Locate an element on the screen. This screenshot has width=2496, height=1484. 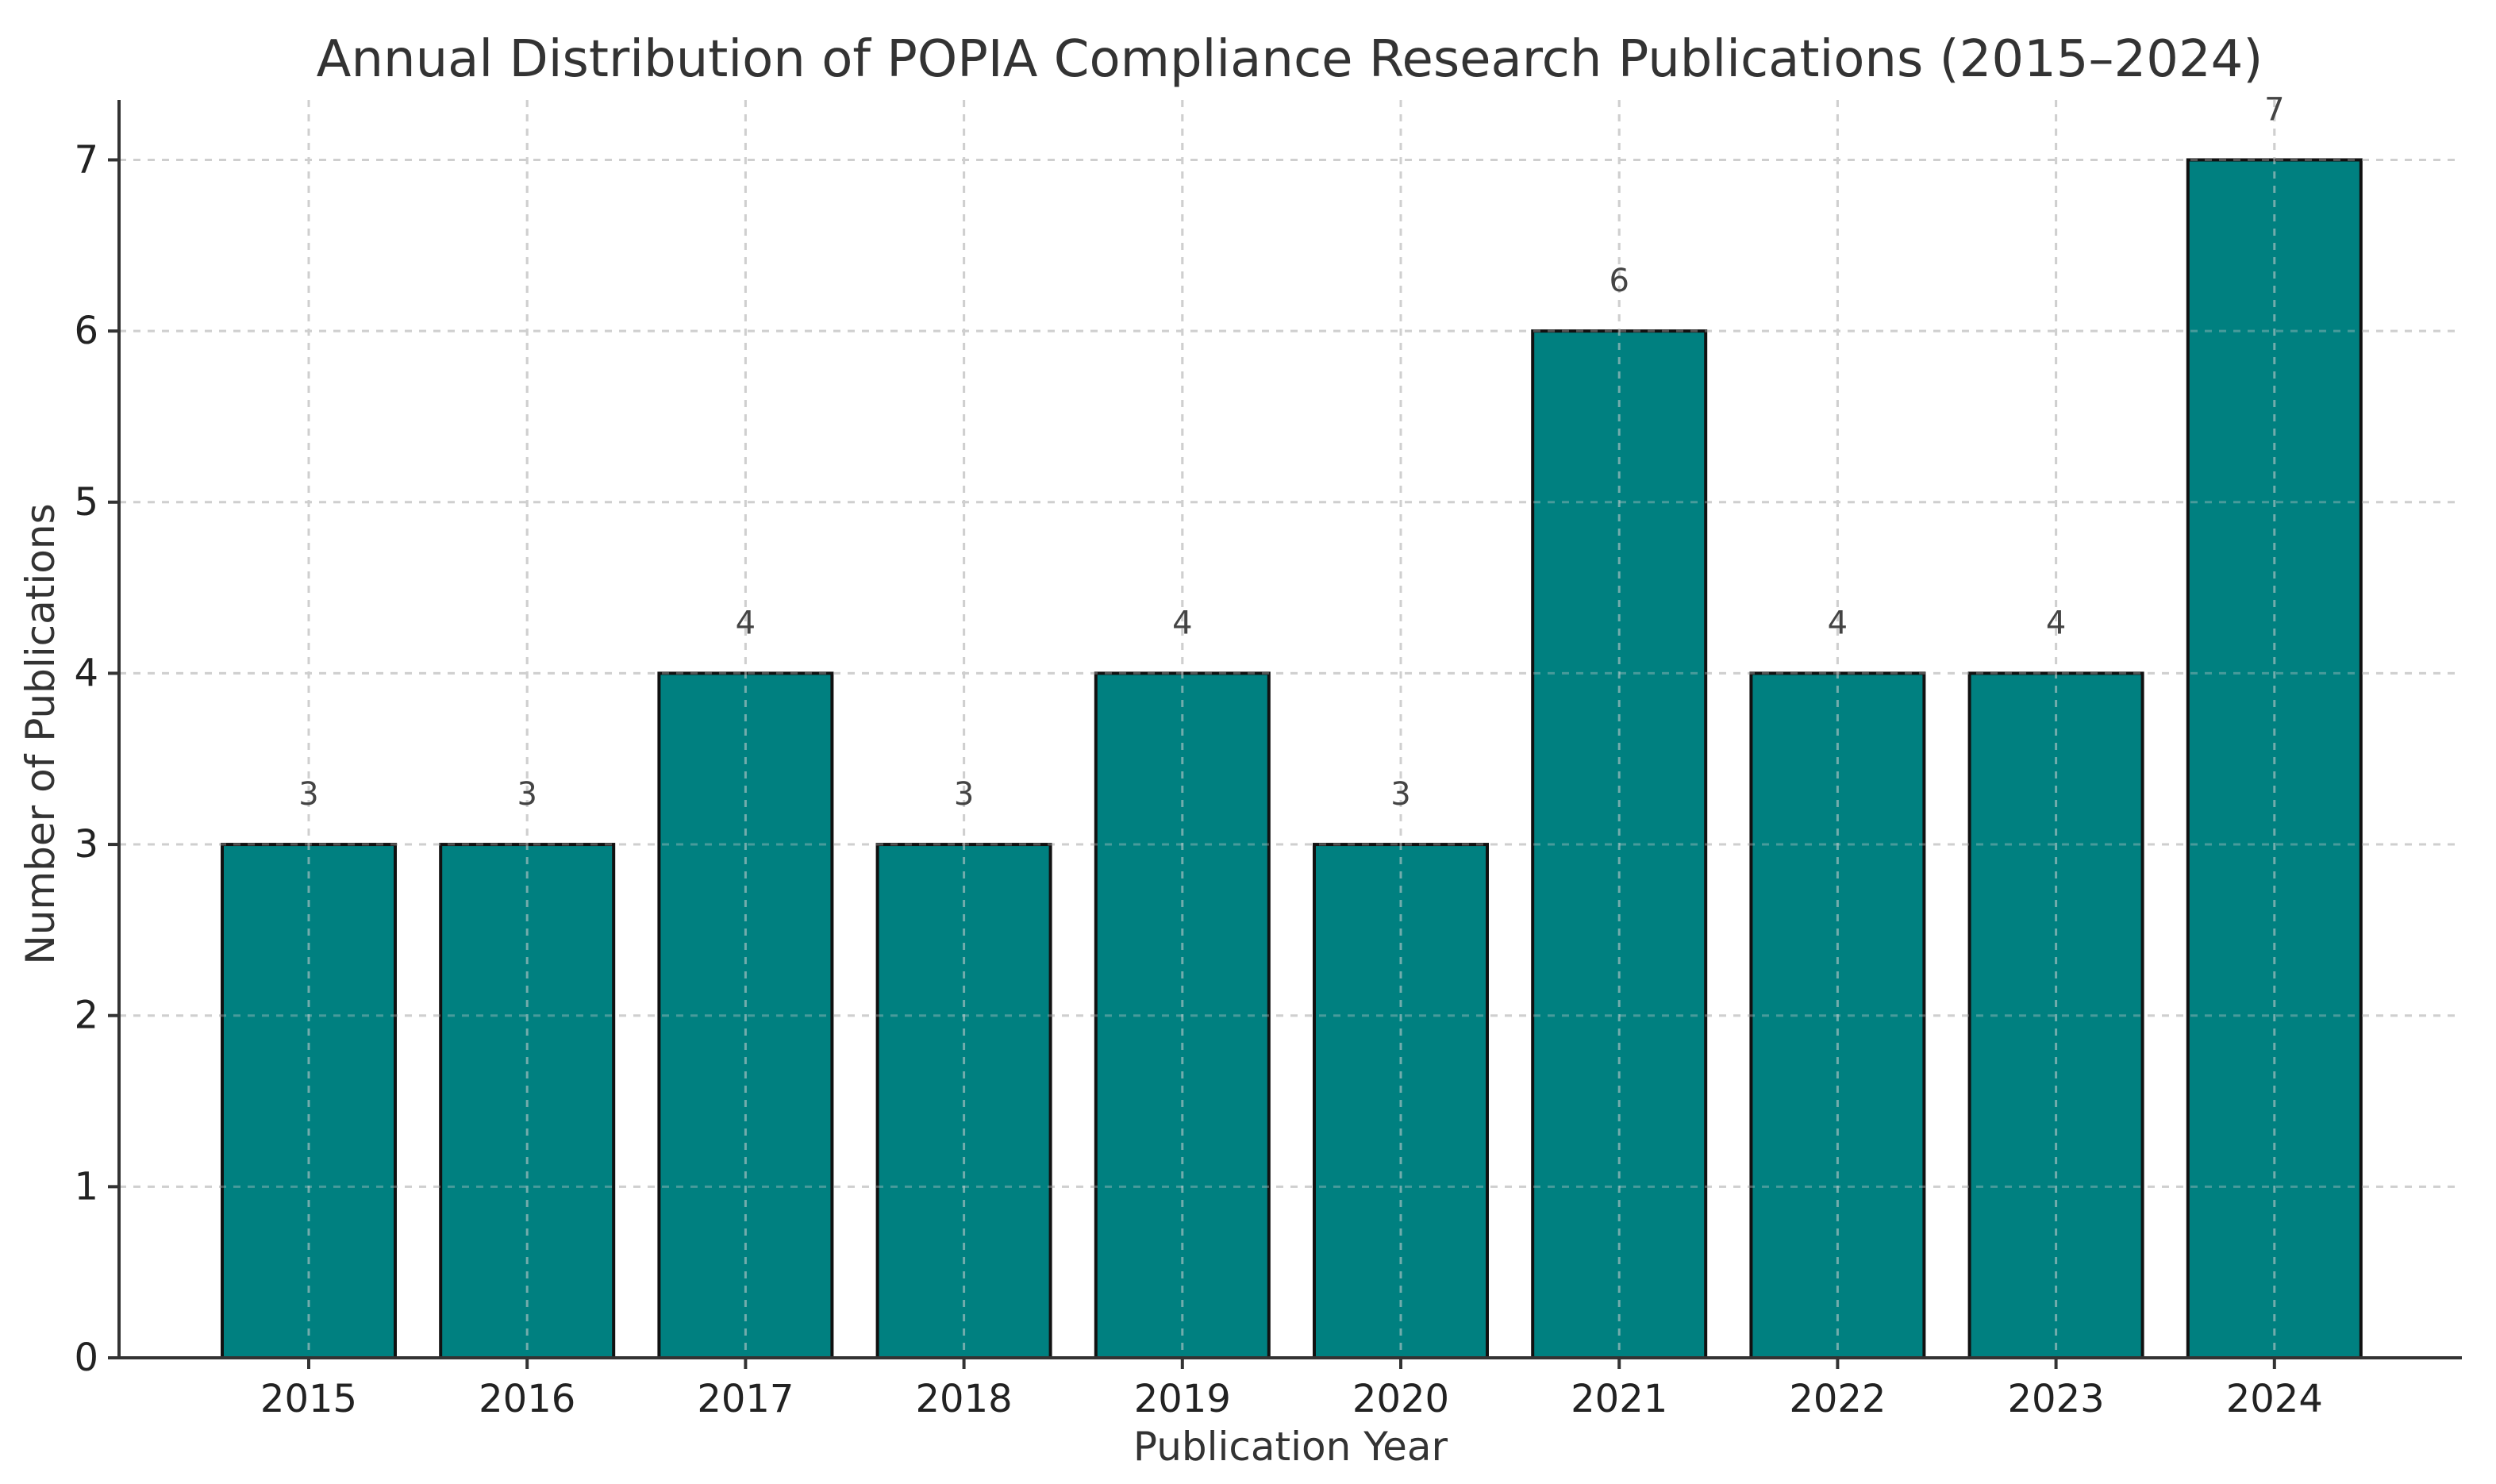
data-label-2015: 3 is located at coordinates (308, 794).